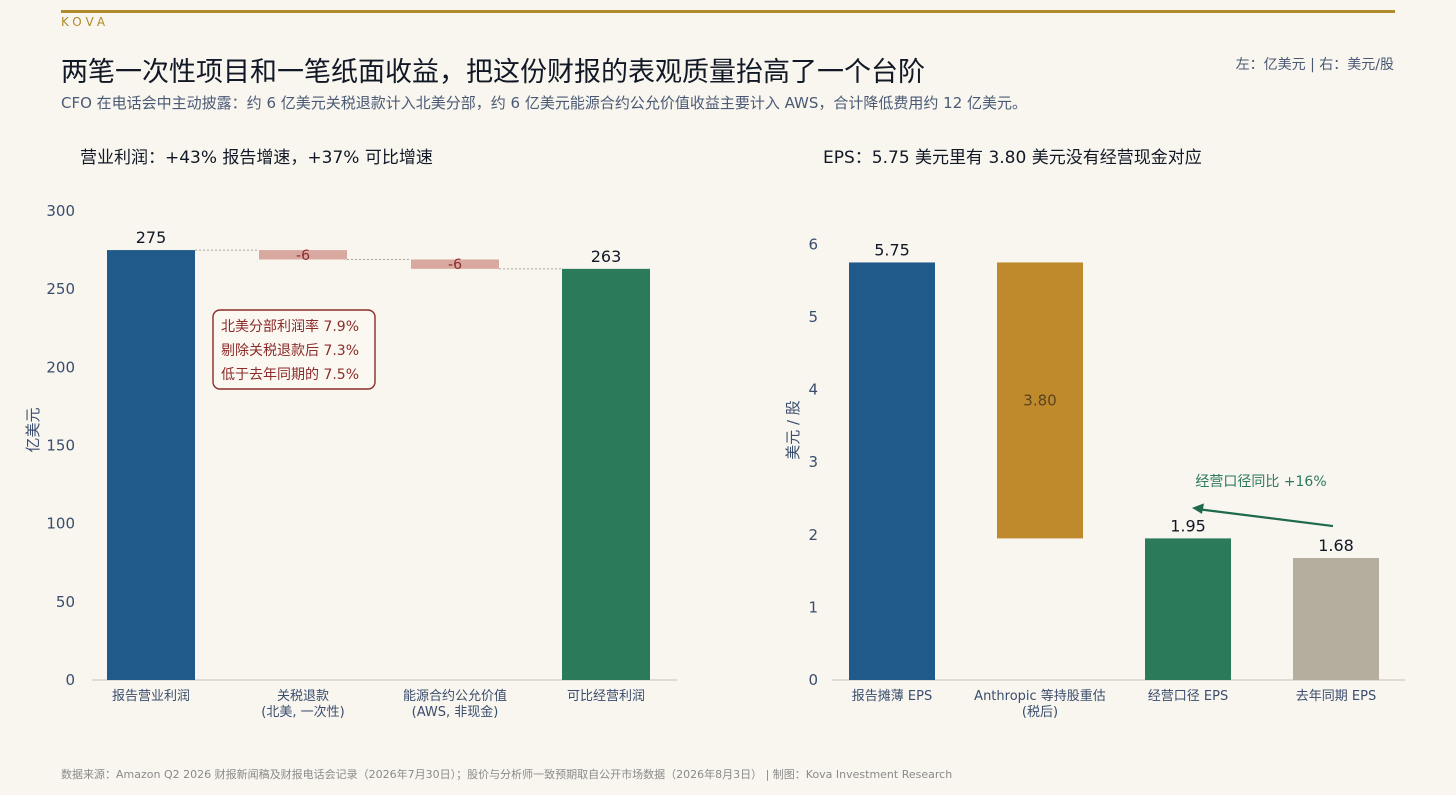 This screenshot has height=795, width=1456. I want to click on right-y-tick-label: 6, so click(813, 244).